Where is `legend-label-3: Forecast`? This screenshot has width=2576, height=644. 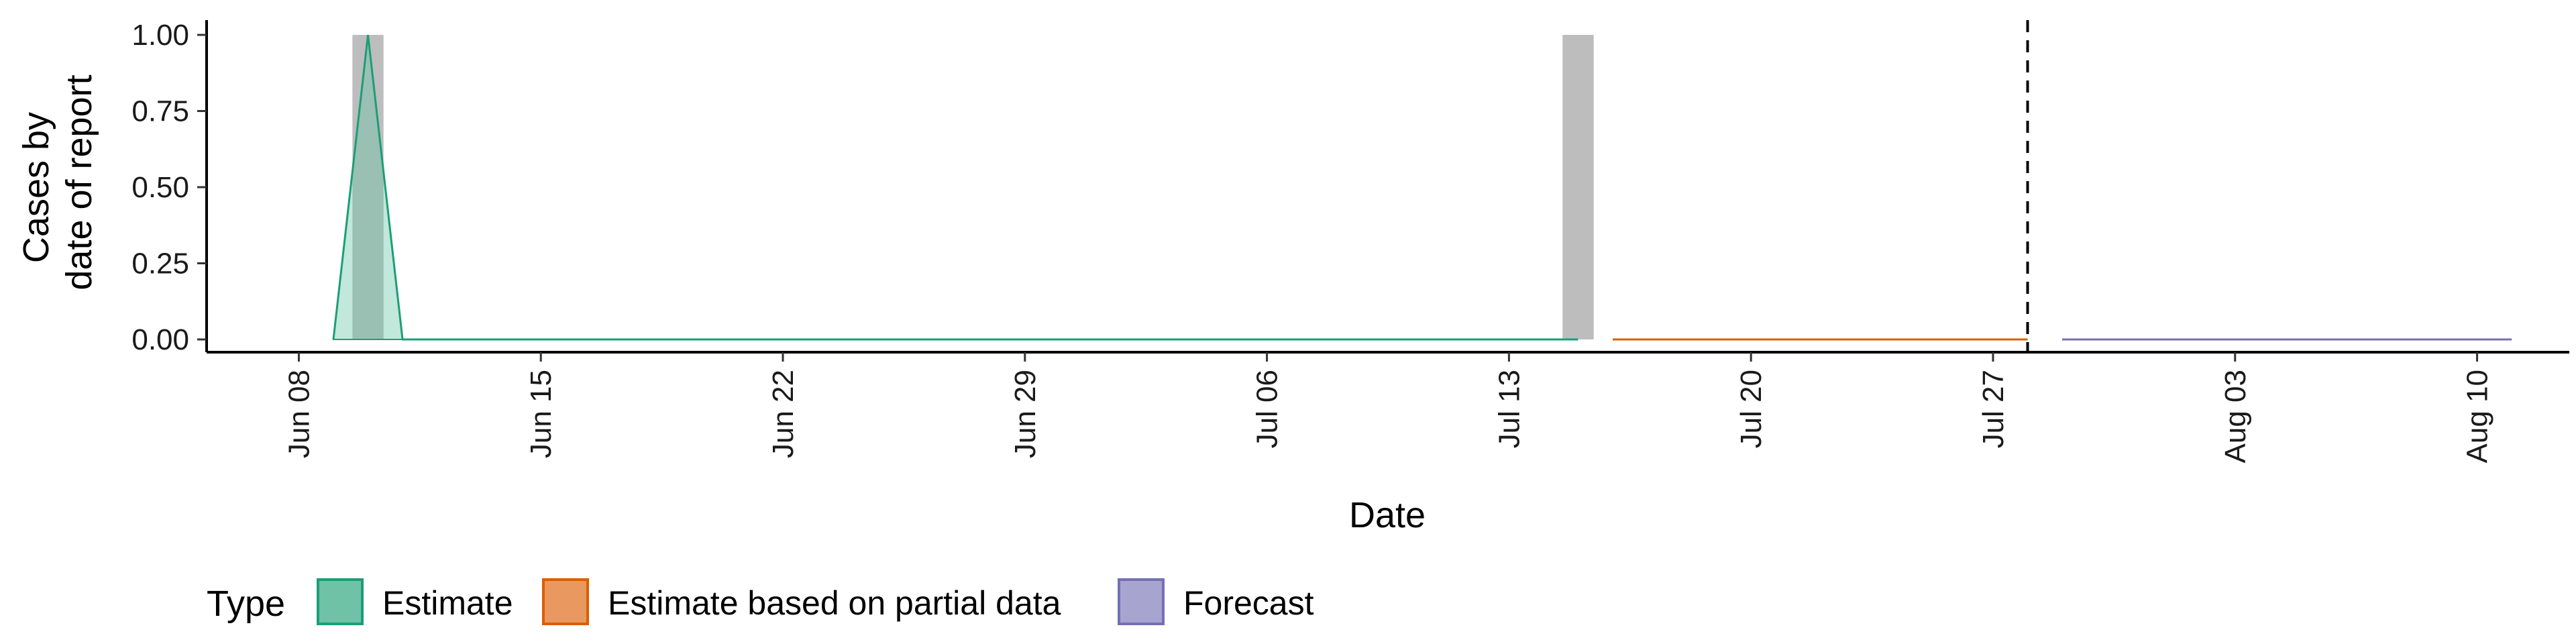 legend-label-3: Forecast is located at coordinates (1248, 603).